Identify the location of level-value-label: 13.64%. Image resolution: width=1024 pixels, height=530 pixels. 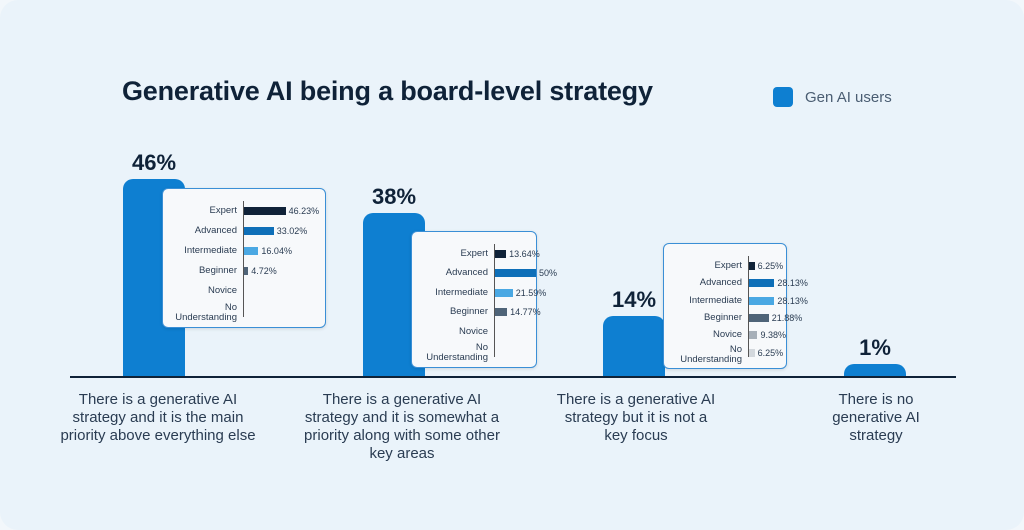
(524, 254).